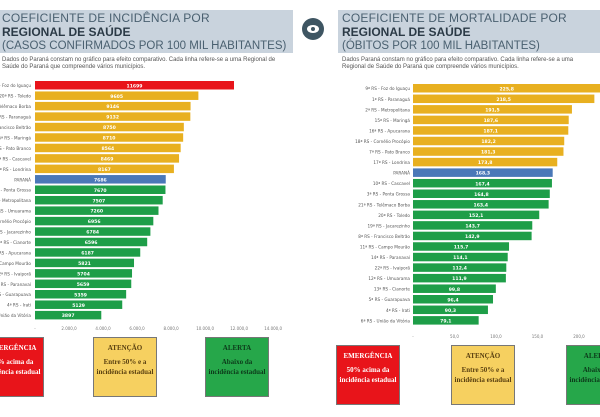  I want to click on bar-group: 4ª RS - Irati 5129, so click(65, 304).